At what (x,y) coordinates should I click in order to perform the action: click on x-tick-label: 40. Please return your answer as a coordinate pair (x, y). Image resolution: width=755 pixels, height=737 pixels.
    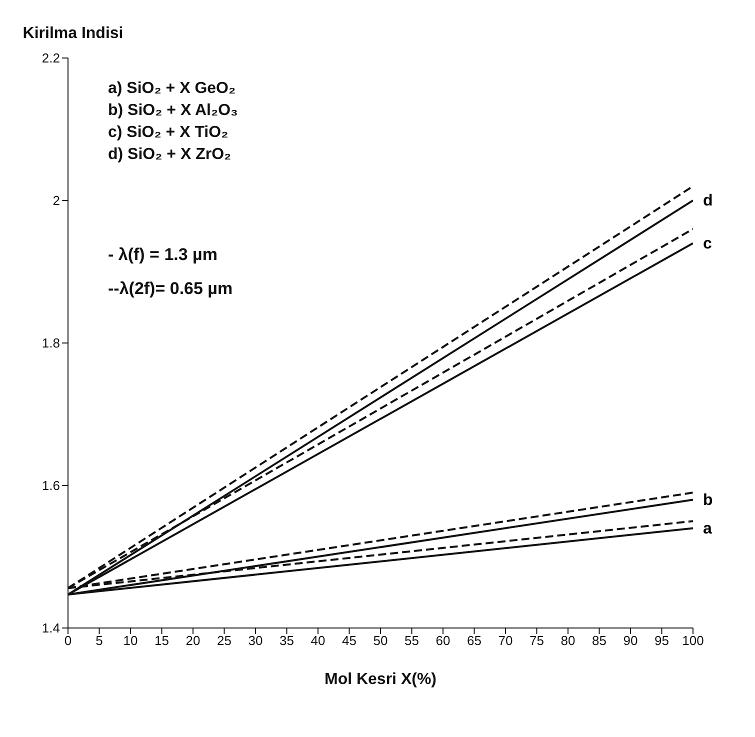
    Looking at the image, I should click on (318, 640).